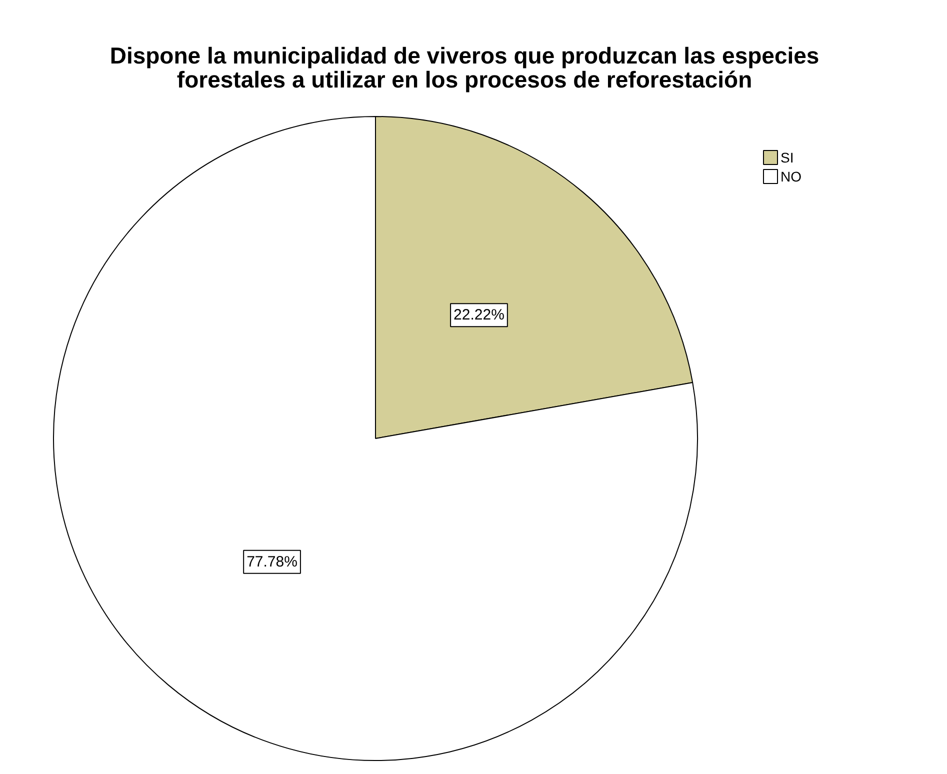  What do you see at coordinates (479, 315) in the screenshot?
I see `data-label: 22.22%` at bounding box center [479, 315].